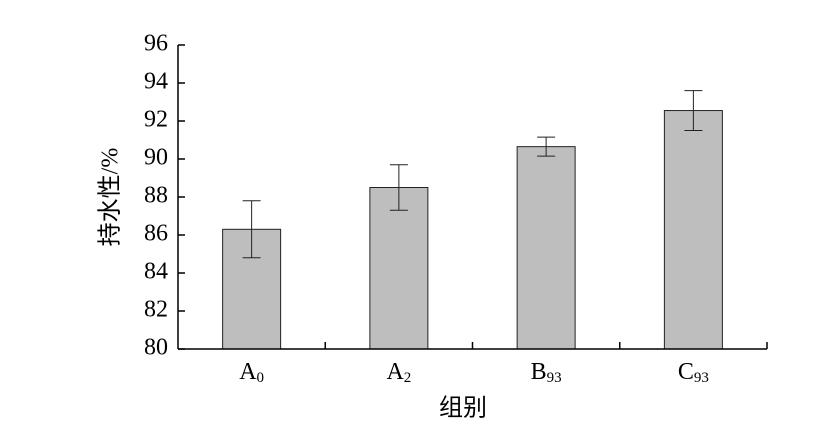  Describe the element at coordinates (463, 408) in the screenshot. I see `x-axis-label: 组别` at that location.